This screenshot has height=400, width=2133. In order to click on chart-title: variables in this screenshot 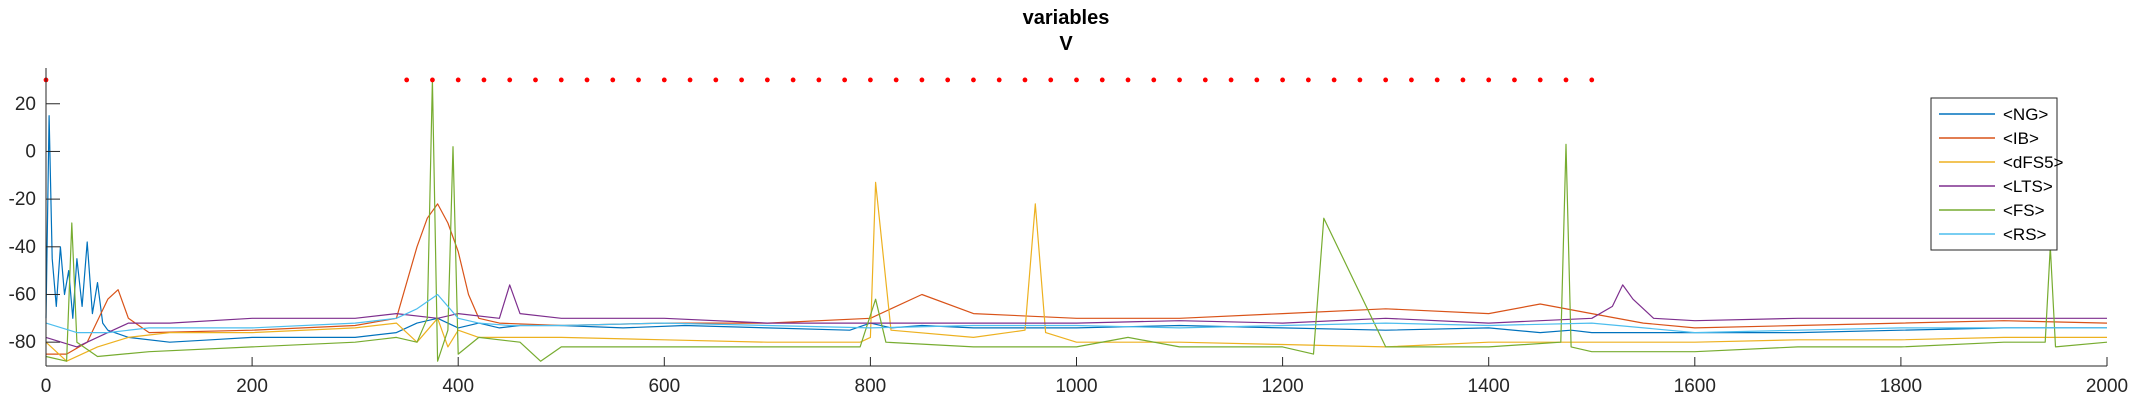, I will do `click(1066, 18)`.